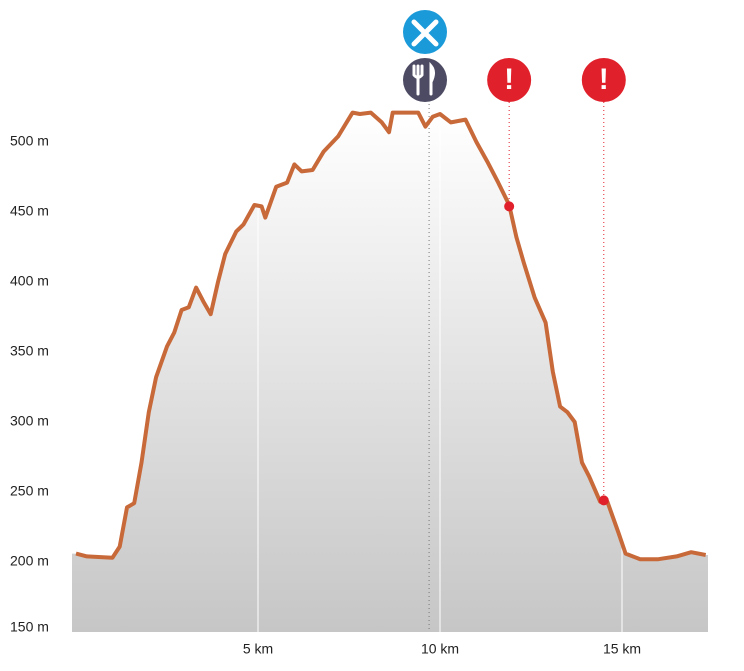 The image size is (744, 671). Describe the element at coordinates (258, 649) in the screenshot. I see `x-tick-label: 5 km` at that location.